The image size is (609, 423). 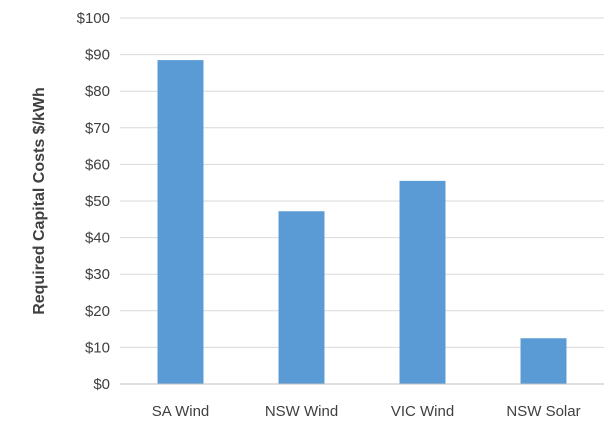 I want to click on bar-nsw-wind, so click(x=301, y=297).